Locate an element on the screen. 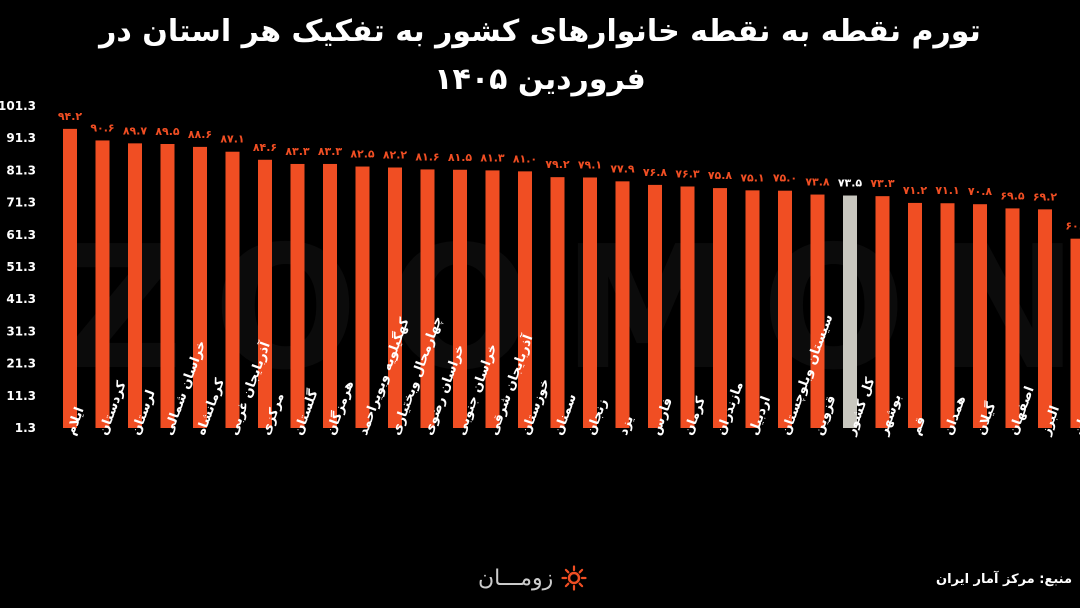 Image resolution: width=1080 pixels, height=608 pixels. value-label: ۷۵.۸ is located at coordinates (720, 175).